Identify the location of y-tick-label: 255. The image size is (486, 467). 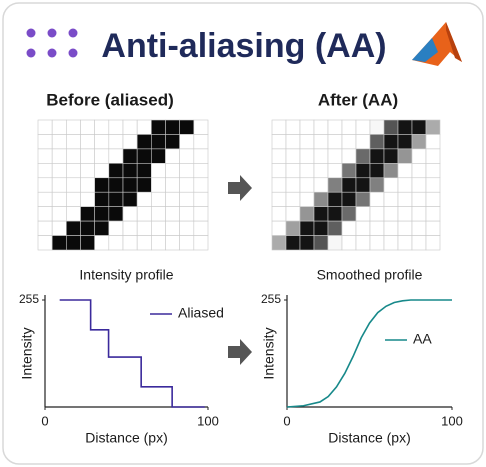
(271, 299).